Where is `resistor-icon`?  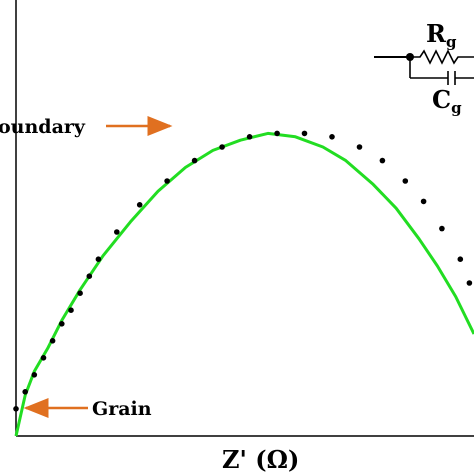 resistor-icon is located at coordinates (442, 57).